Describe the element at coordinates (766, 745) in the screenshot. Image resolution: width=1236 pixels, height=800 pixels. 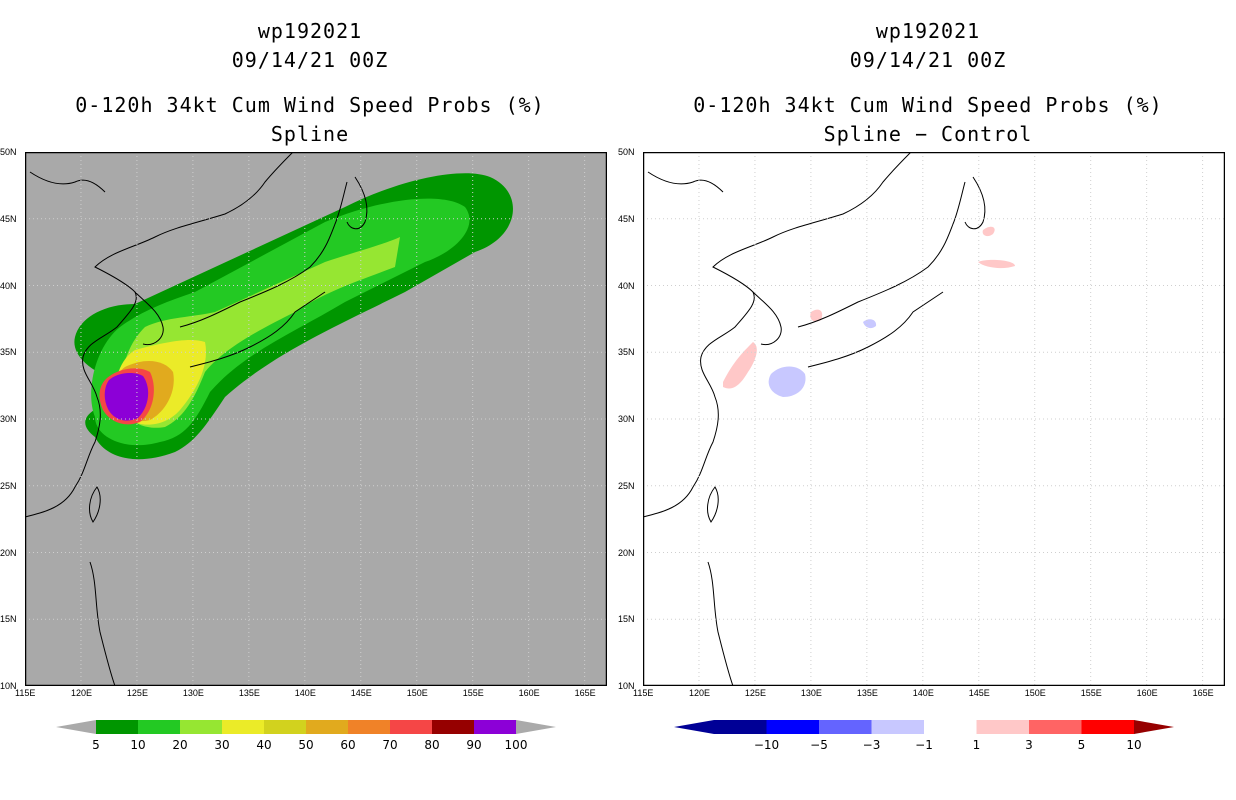
I see `colorbar-label: −10` at that location.